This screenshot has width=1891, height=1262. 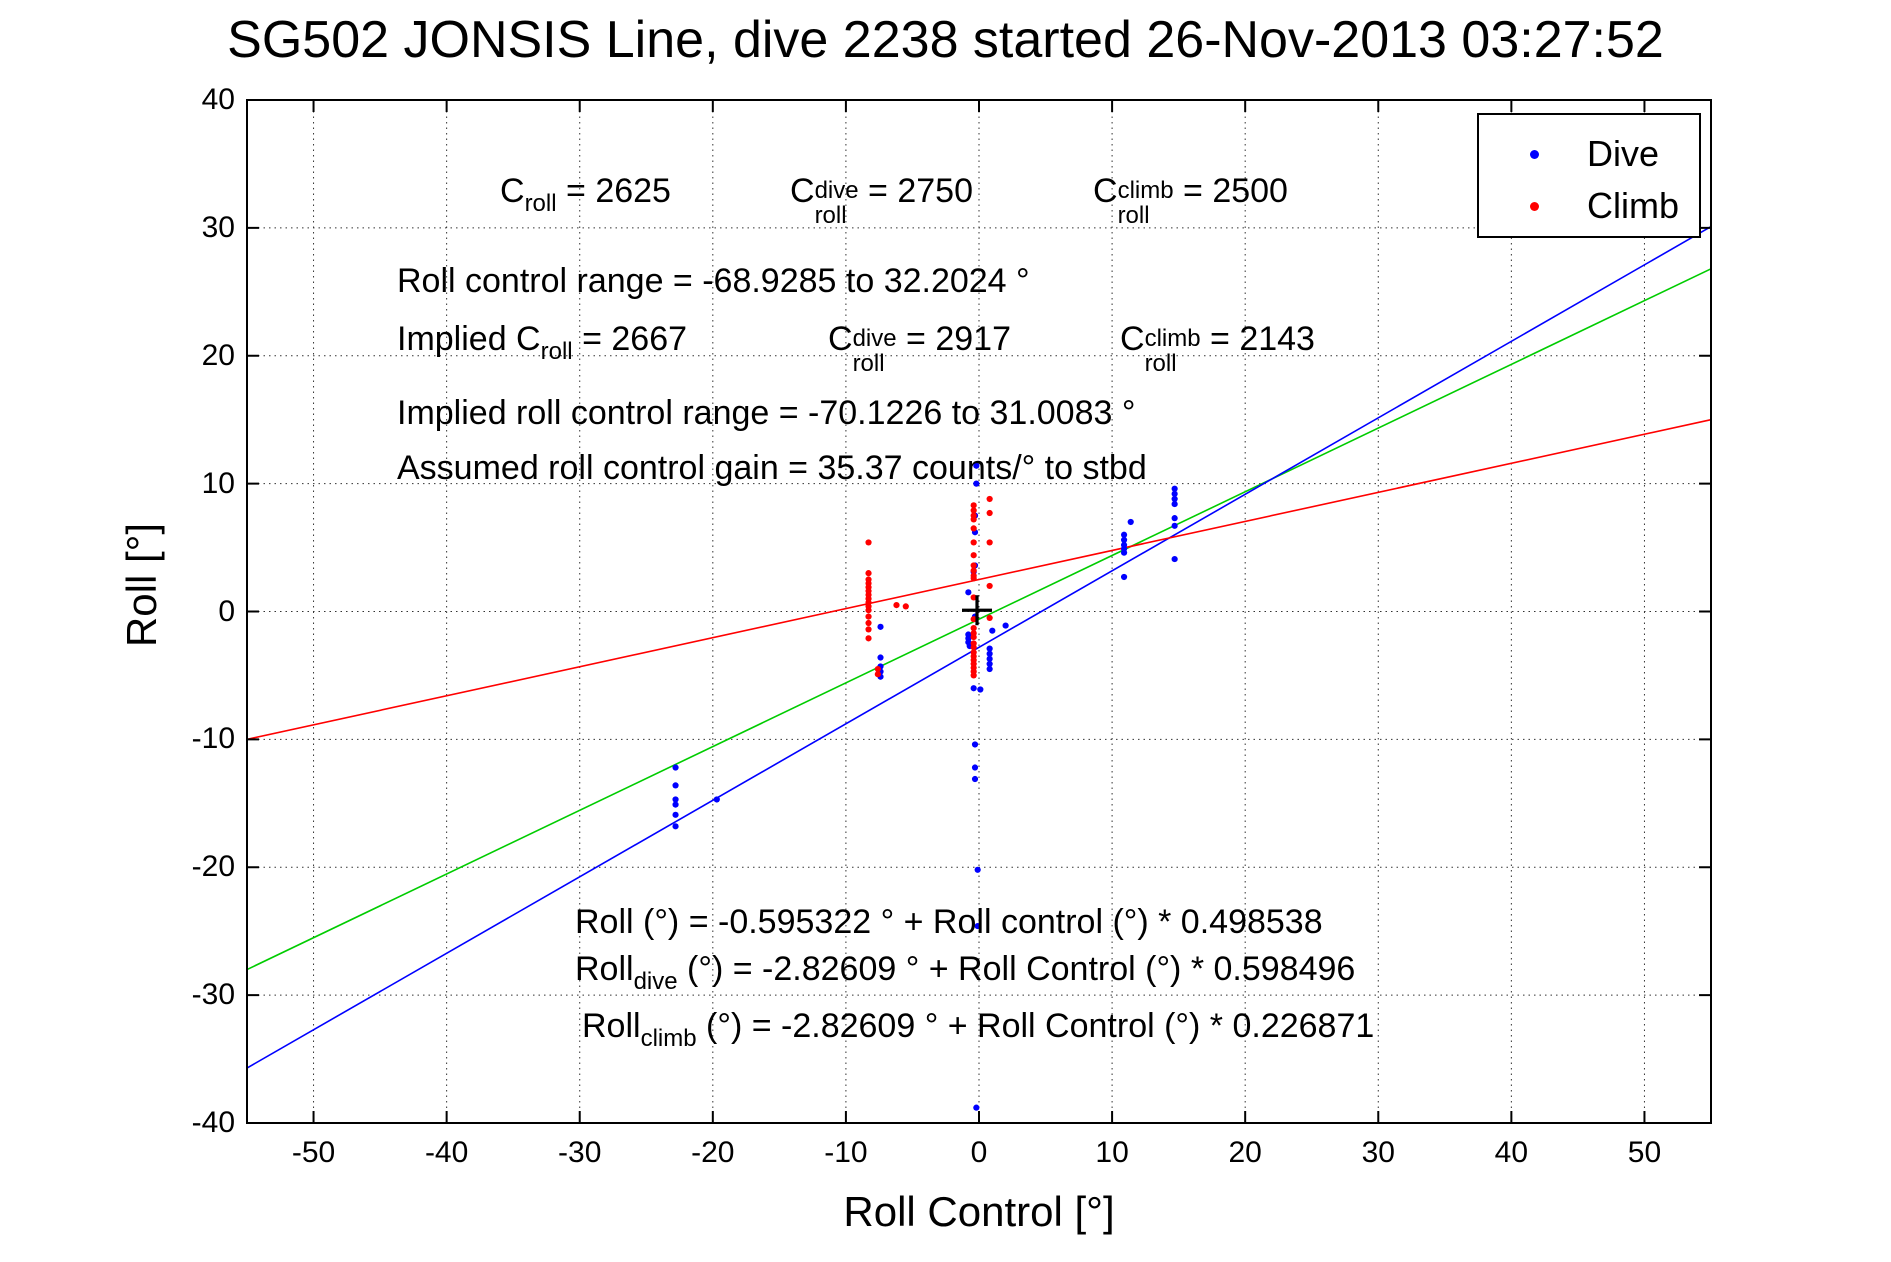 What do you see at coordinates (1589, 206) in the screenshot?
I see `legend-item-climb: Climb` at bounding box center [1589, 206].